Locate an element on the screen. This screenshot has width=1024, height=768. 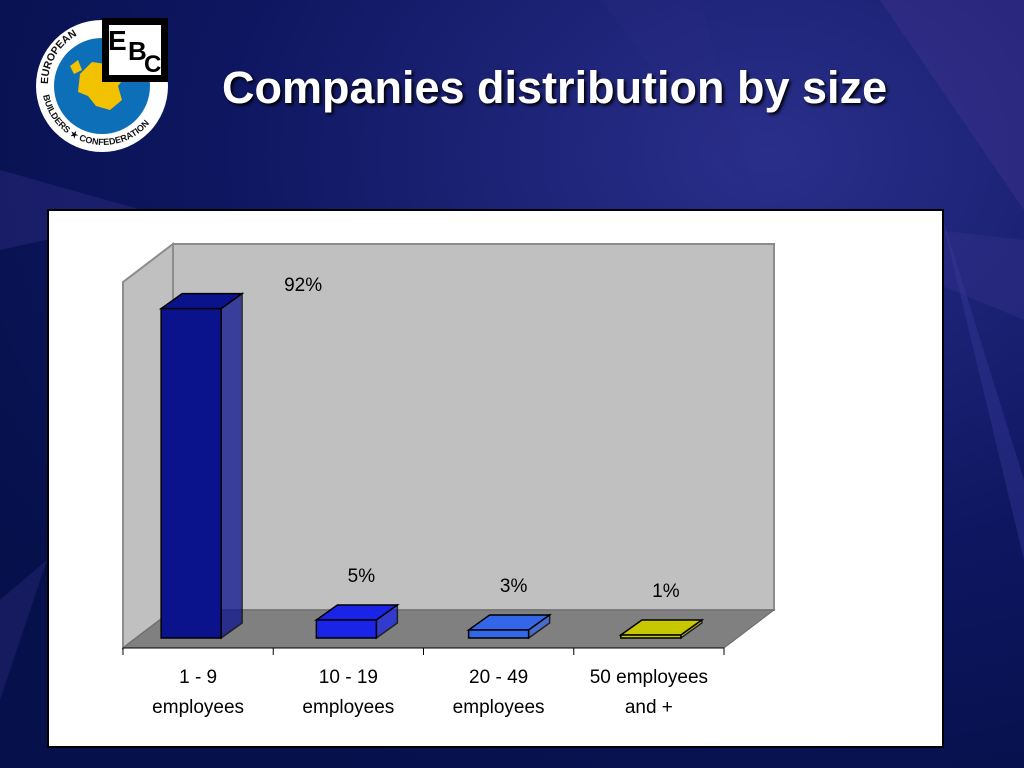
bar-side is located at coordinates (231, 466).